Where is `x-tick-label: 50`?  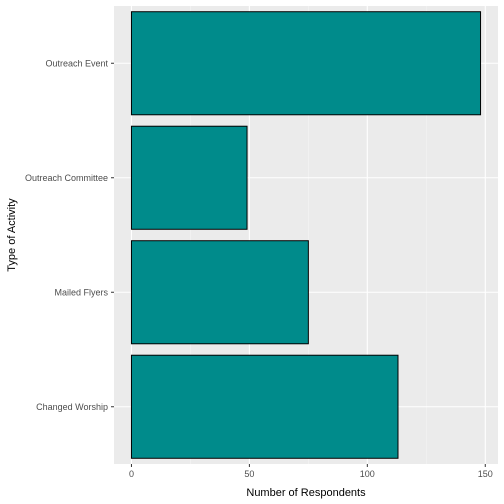
x-tick-label: 50 is located at coordinates (249, 474).